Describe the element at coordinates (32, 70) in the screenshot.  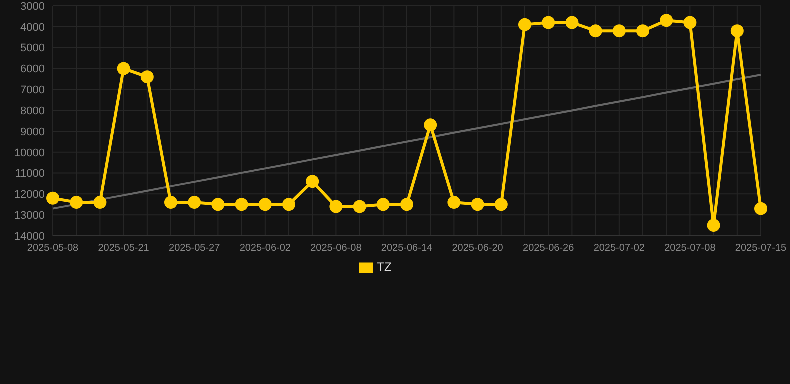
I see `y-tick-label: 6000` at that location.